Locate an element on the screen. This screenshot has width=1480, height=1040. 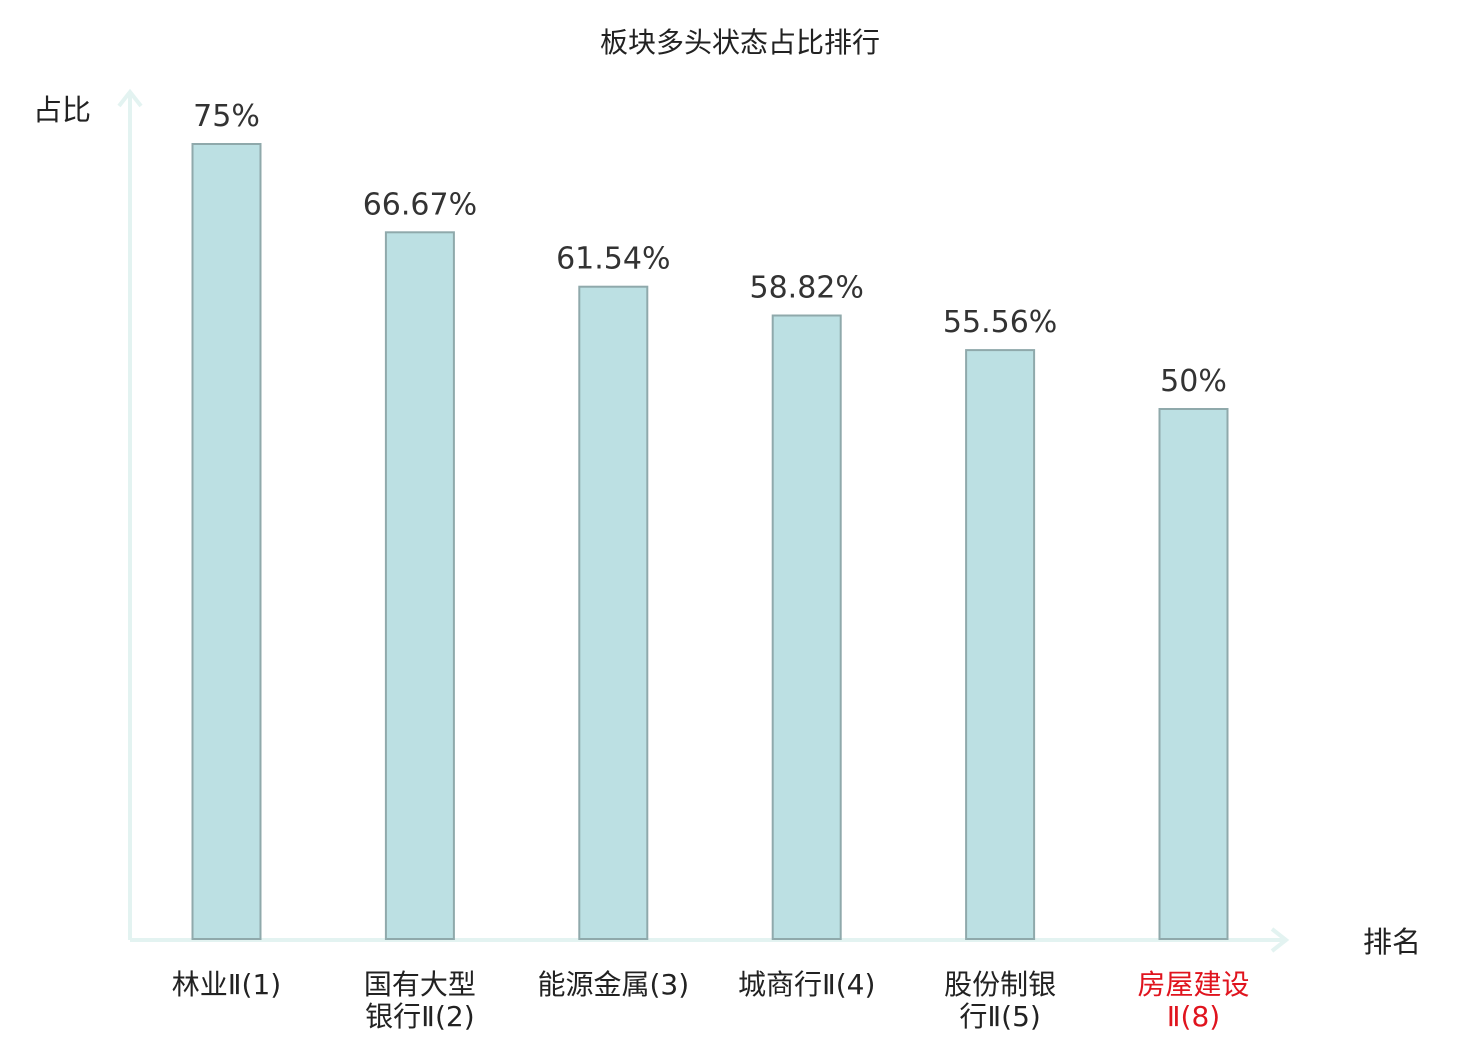
y-axis-label: 占比 is located at coordinates (62, 110).